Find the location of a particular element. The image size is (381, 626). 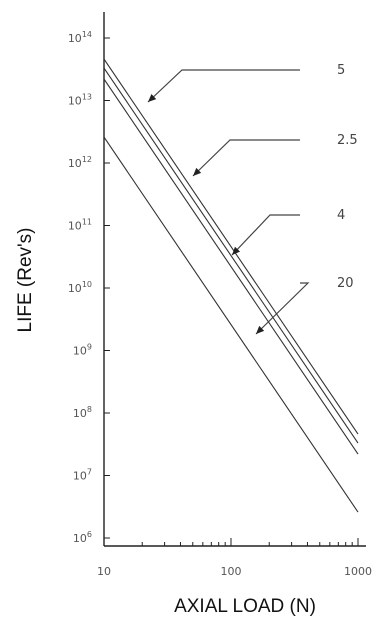

series-label-2: 4 is located at coordinates (341, 215).